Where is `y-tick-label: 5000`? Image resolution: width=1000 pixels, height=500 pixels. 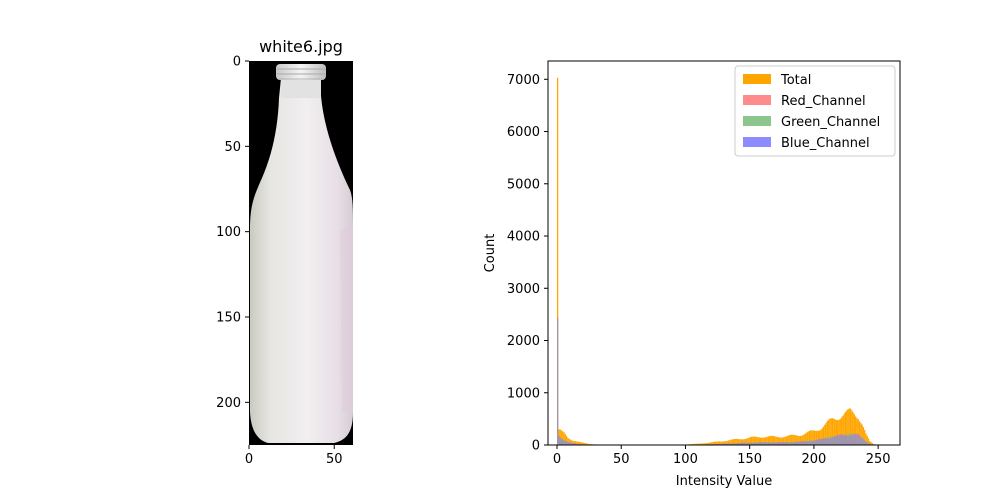 y-tick-label: 5000 is located at coordinates (523, 184).